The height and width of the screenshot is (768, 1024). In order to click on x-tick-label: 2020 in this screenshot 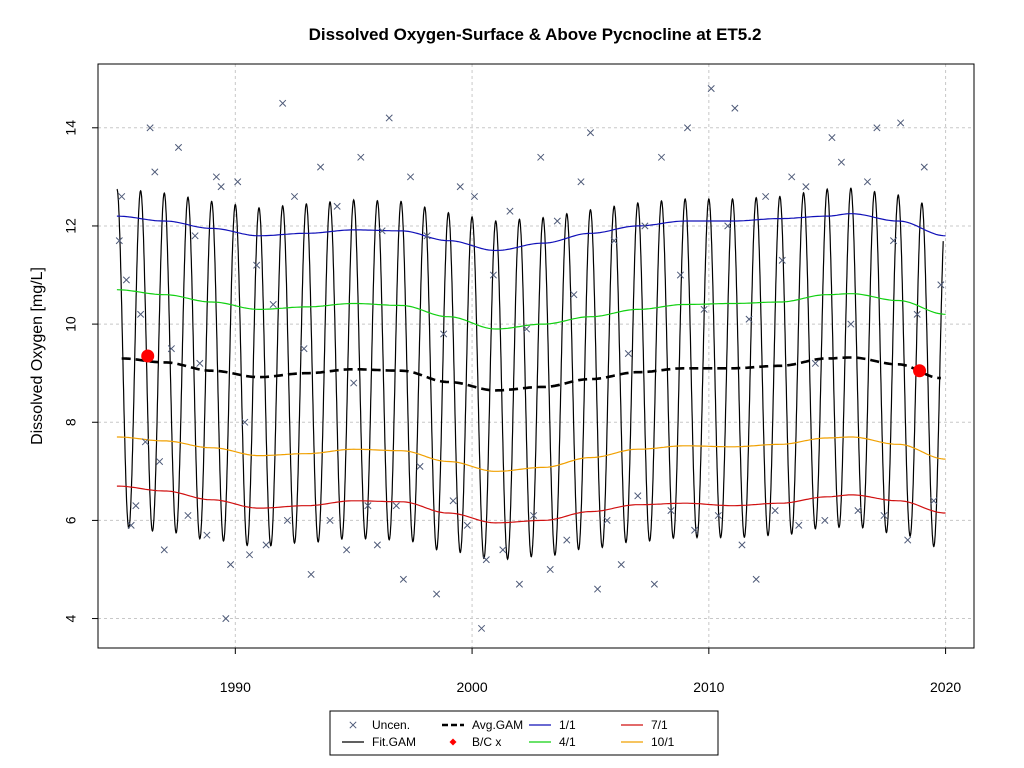, I will do `click(945, 687)`.